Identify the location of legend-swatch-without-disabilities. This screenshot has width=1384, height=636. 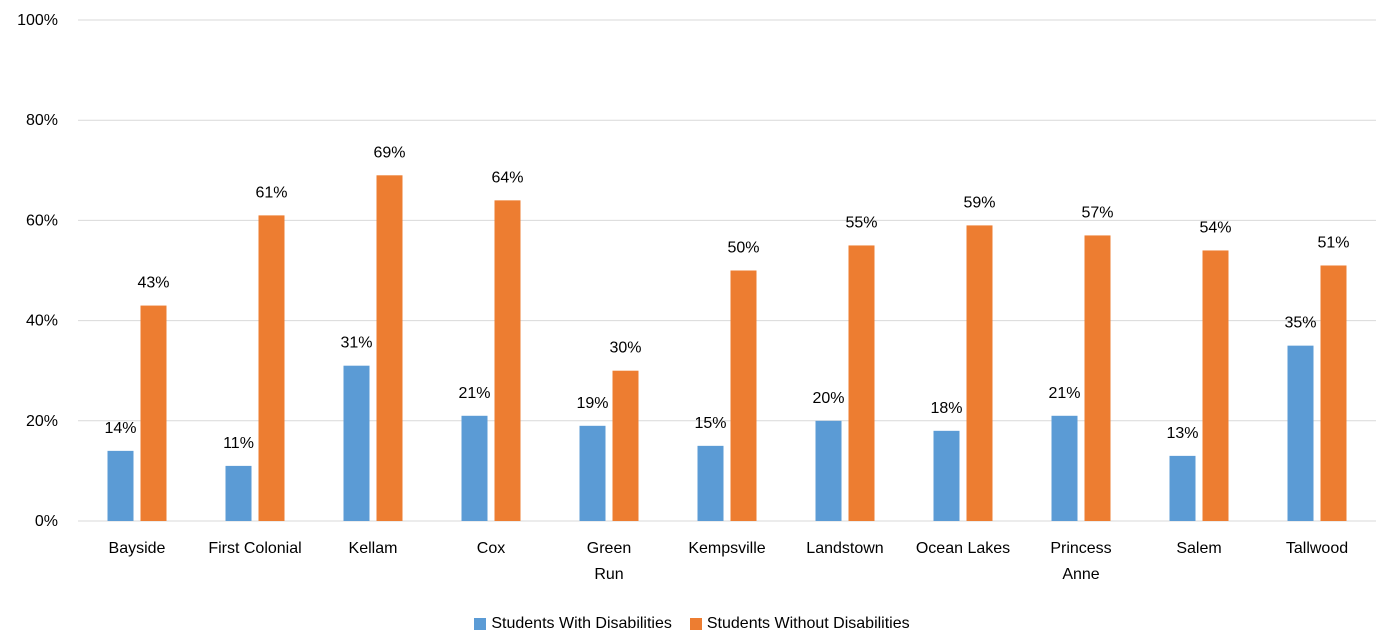
(695, 624).